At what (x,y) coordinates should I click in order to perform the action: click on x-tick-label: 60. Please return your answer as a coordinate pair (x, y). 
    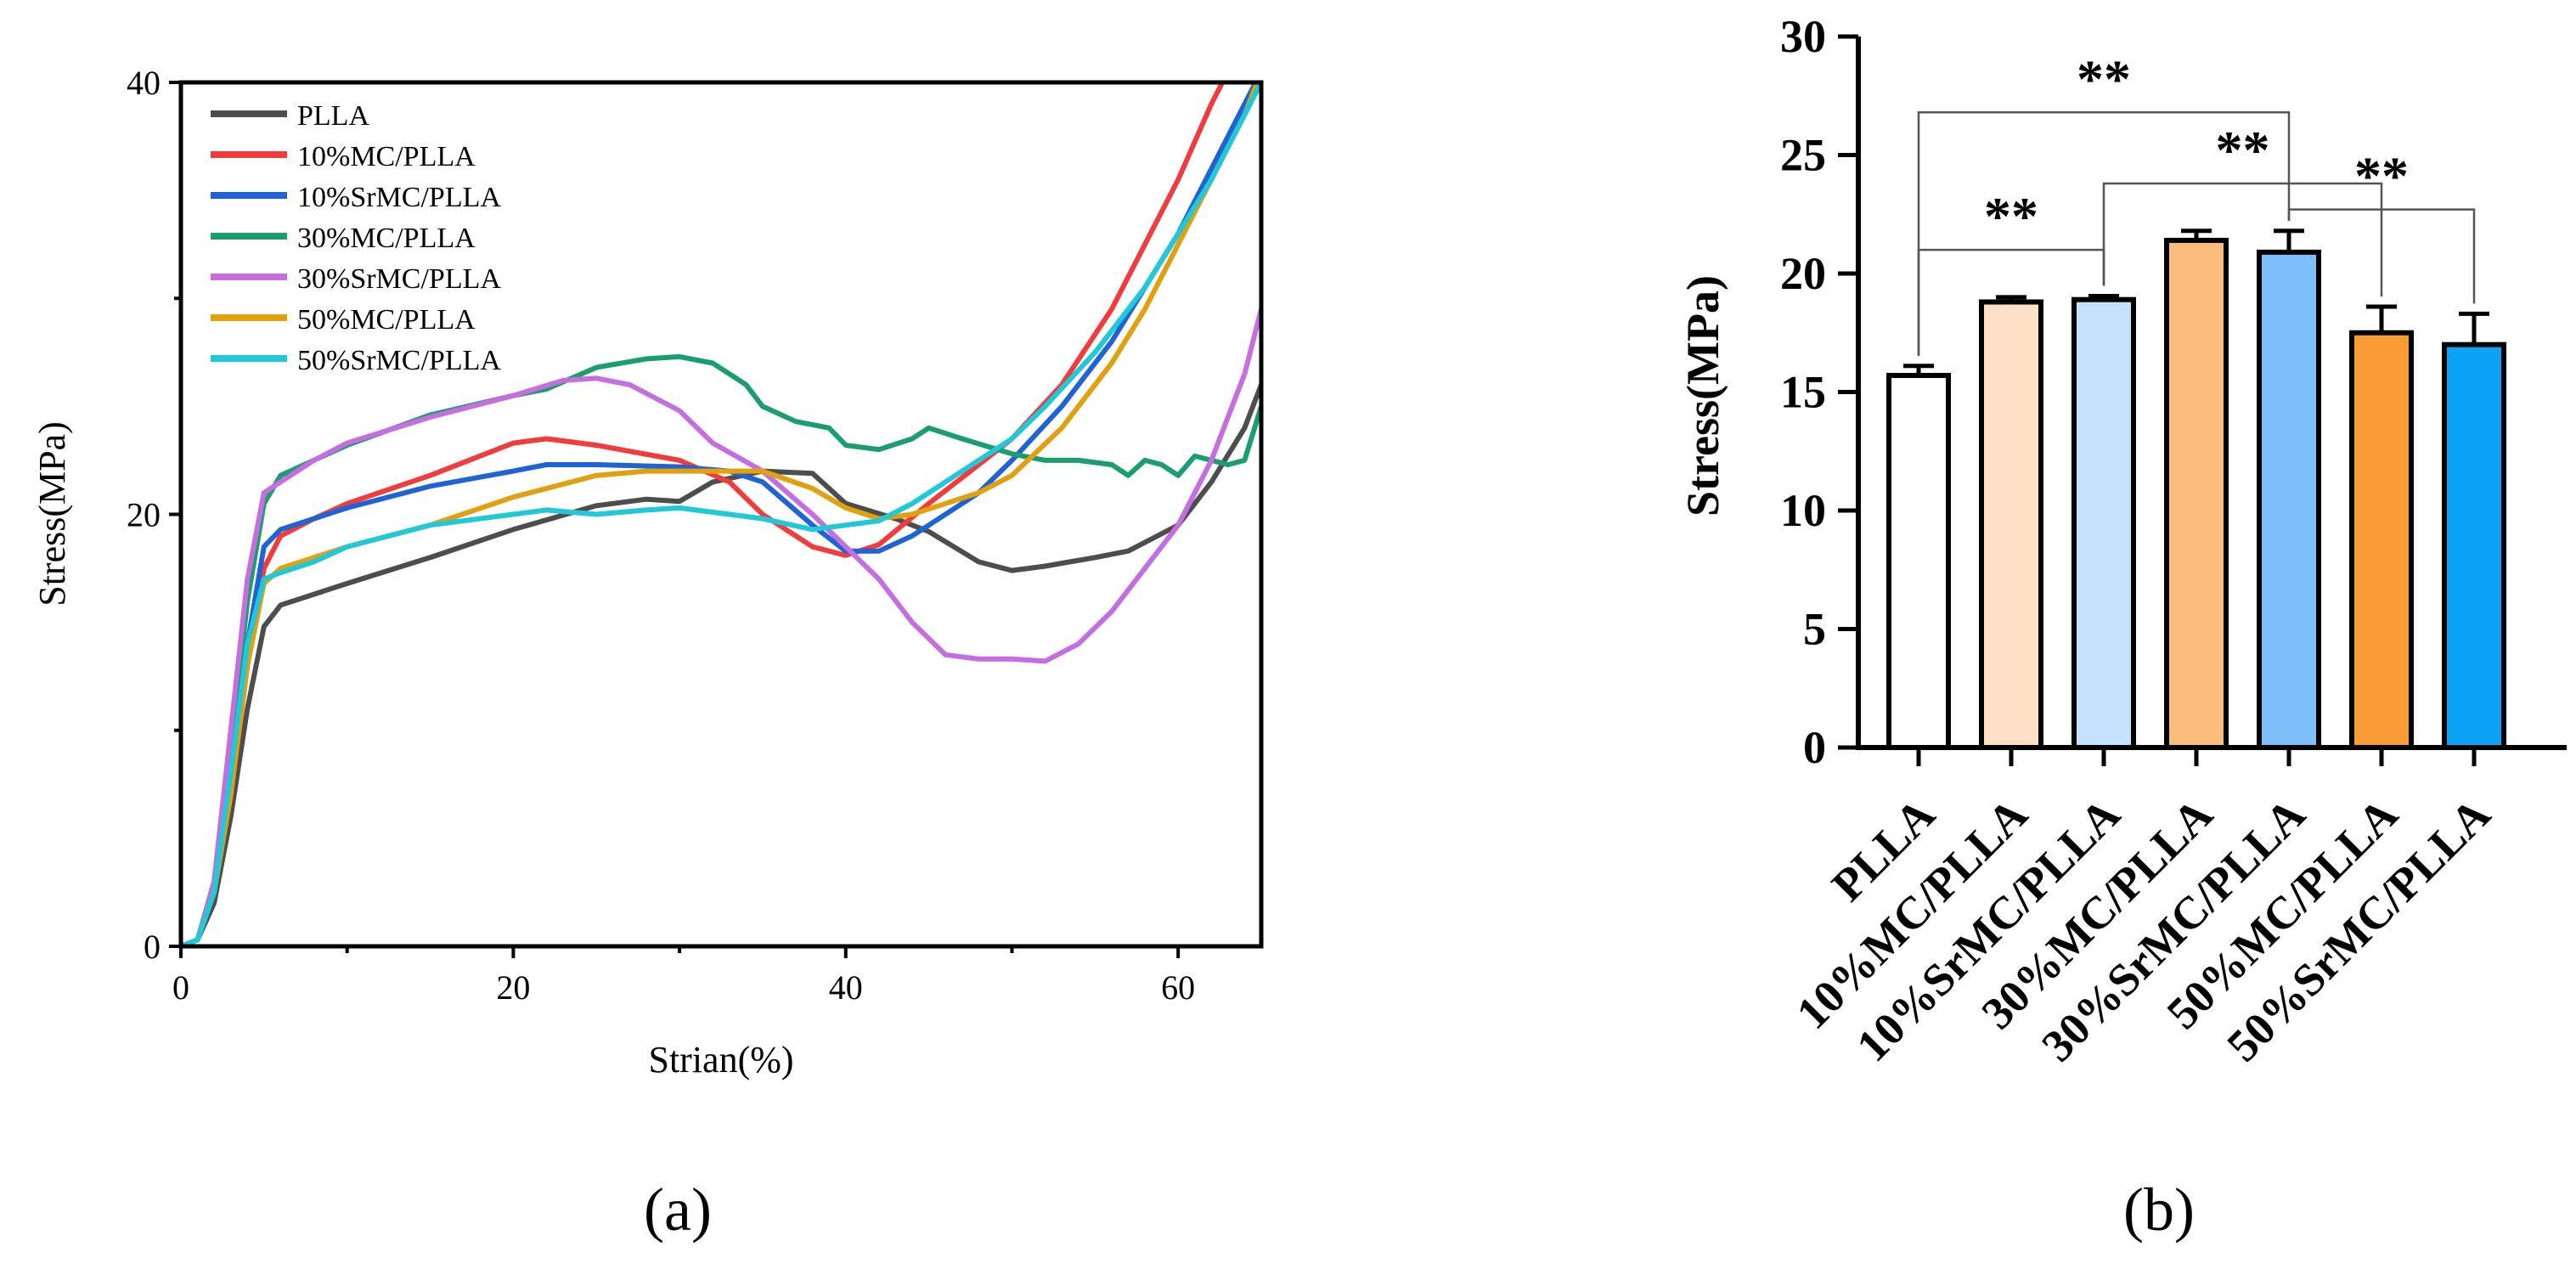
    Looking at the image, I should click on (1178, 987).